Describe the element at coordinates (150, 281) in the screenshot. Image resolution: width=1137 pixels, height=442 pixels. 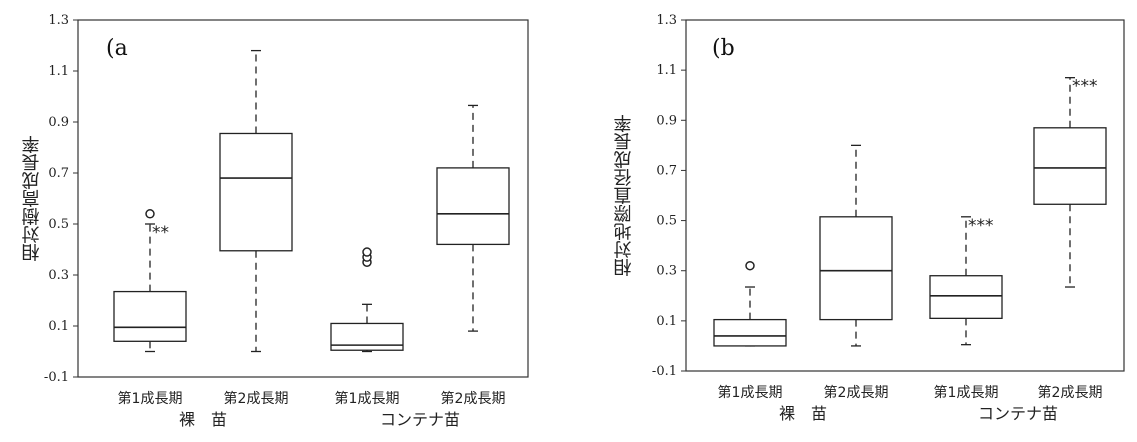
I see `box-1: **` at that location.